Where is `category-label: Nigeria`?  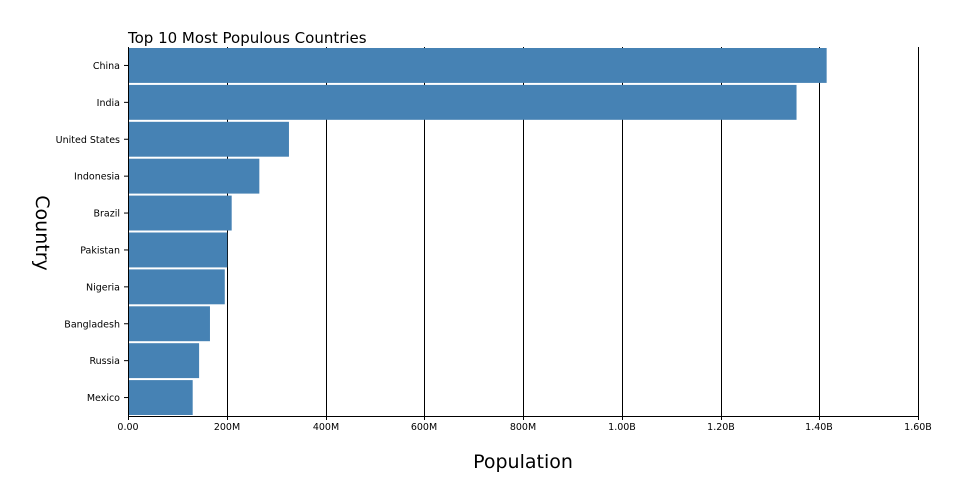
category-label: Nigeria is located at coordinates (103, 287).